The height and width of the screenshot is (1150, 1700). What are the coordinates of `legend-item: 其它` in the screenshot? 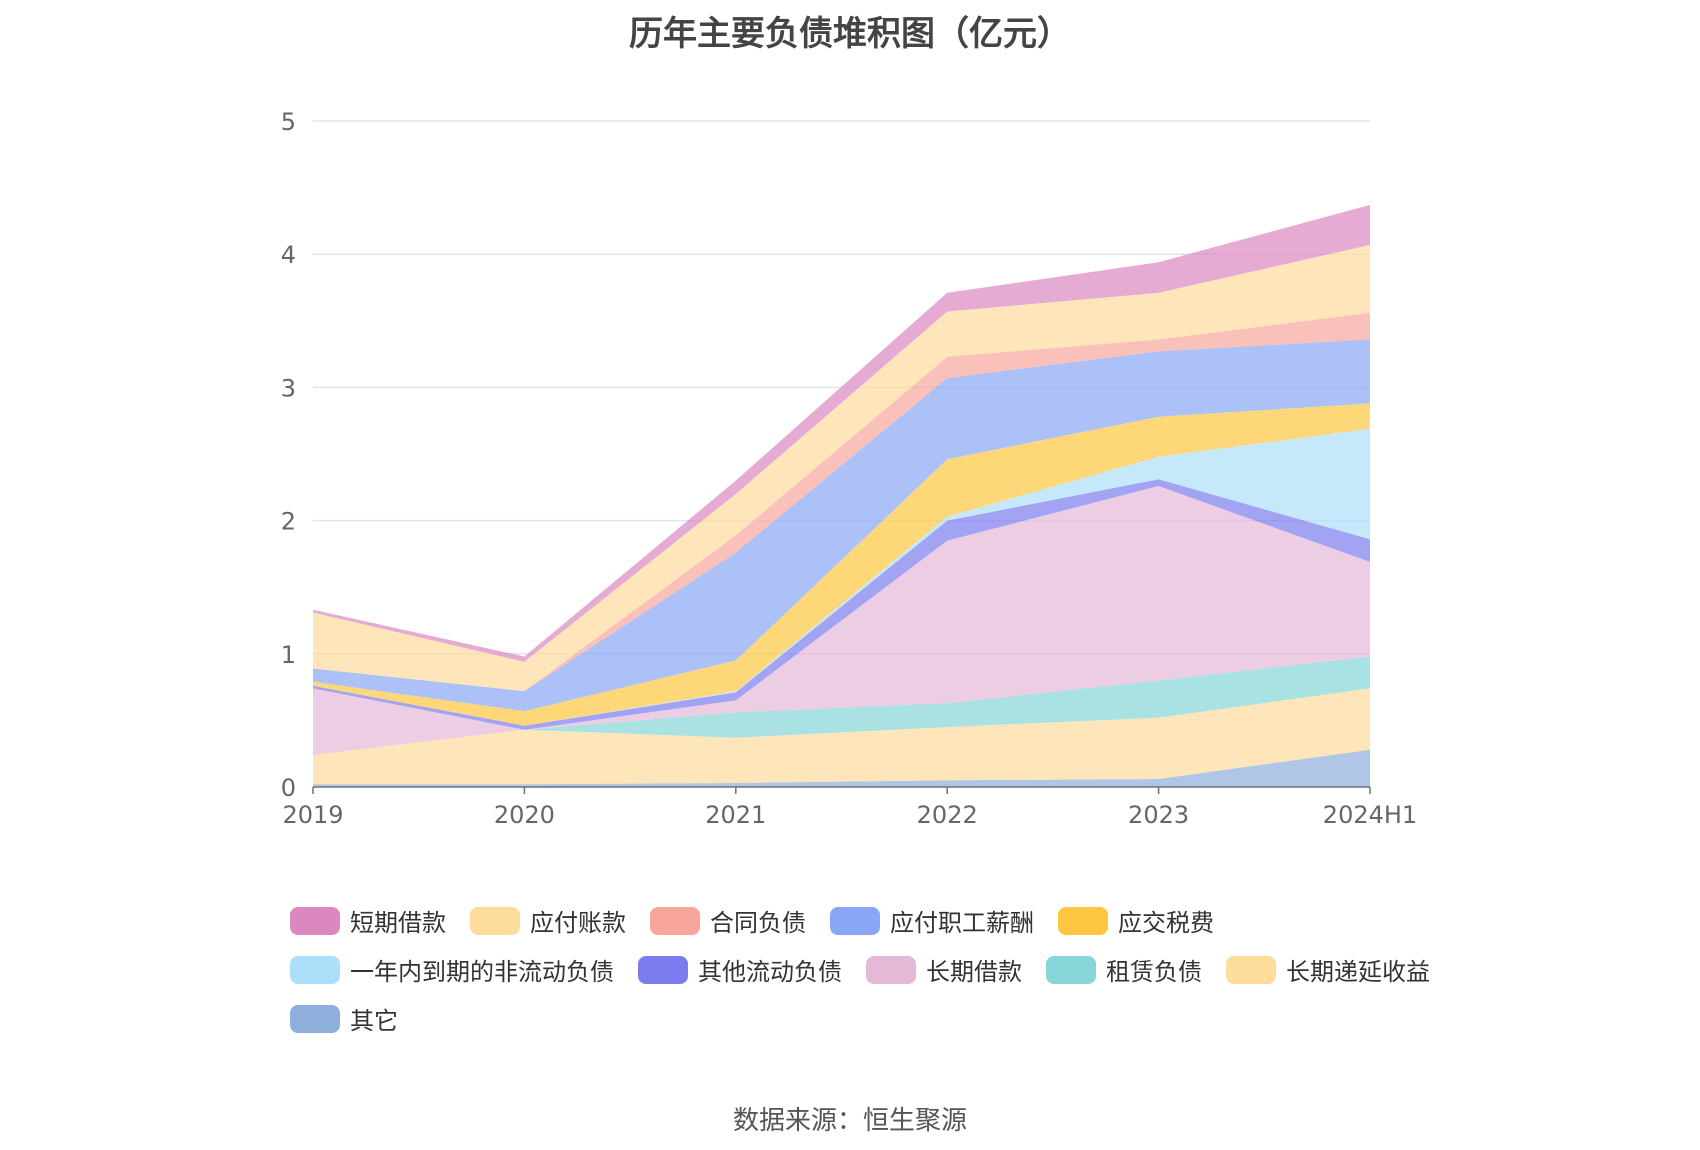 It's located at (344, 1018).